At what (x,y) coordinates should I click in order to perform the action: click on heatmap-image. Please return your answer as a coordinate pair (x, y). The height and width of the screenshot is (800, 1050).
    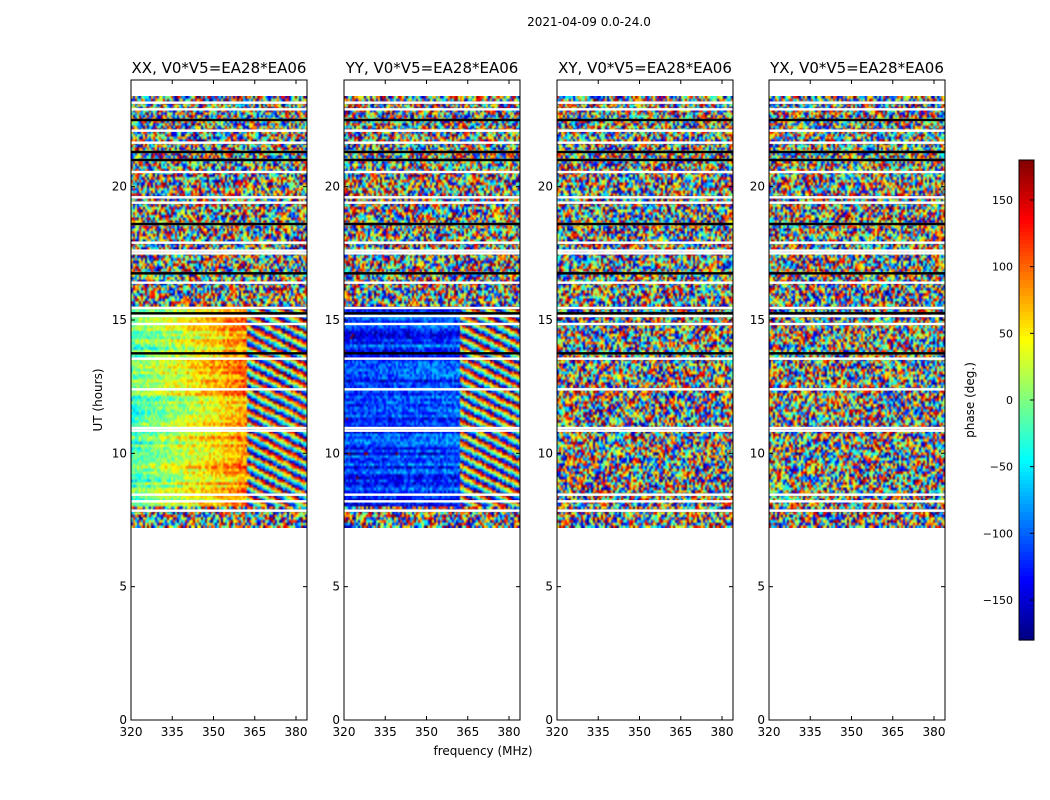
    Looking at the image, I should click on (857, 312).